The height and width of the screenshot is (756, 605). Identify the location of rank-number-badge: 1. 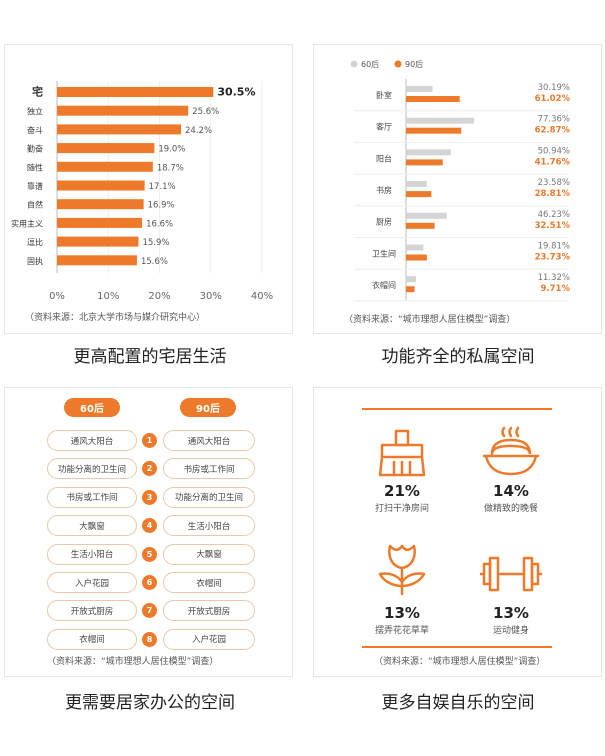
(149, 440).